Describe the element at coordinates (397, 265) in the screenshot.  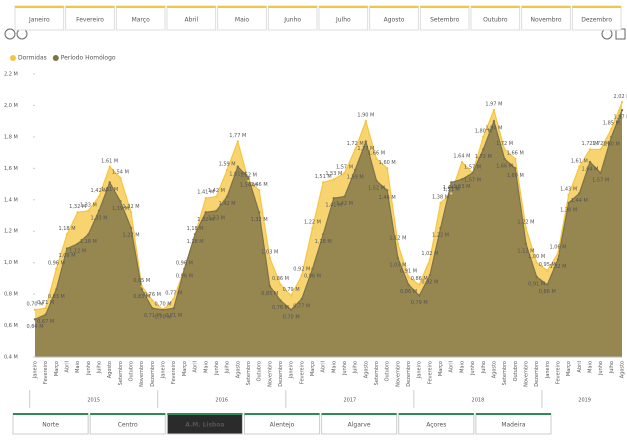
I see `value-label: 1,03 M` at that location.